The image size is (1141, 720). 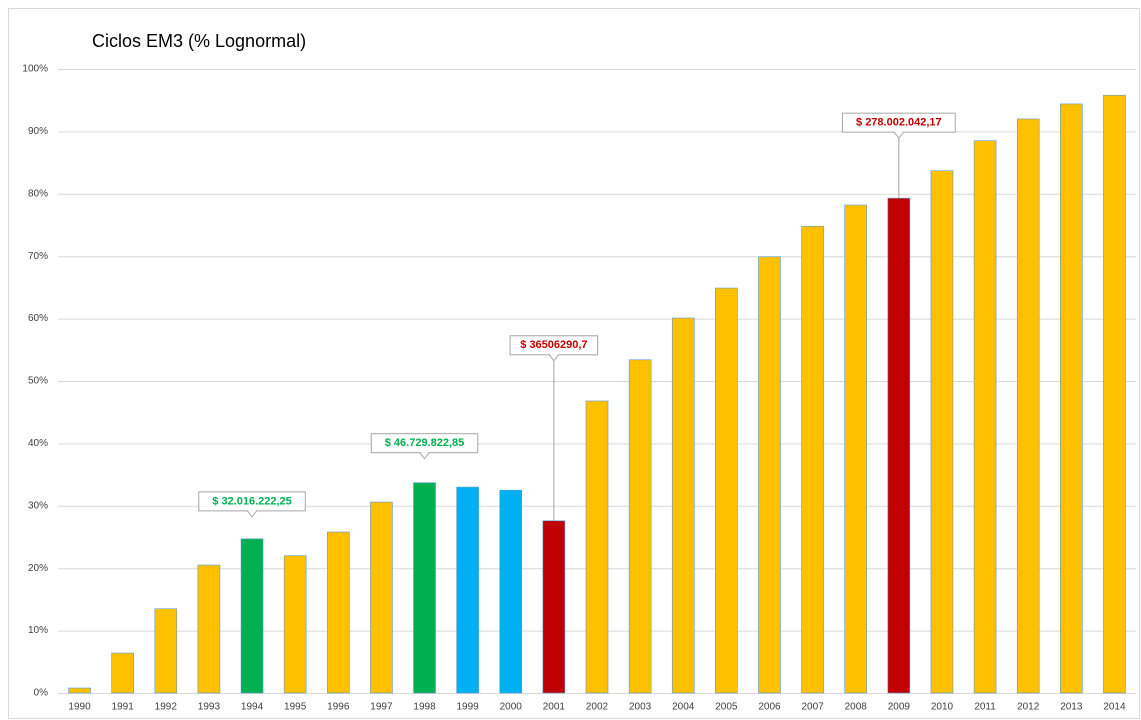 What do you see at coordinates (38, 256) in the screenshot?
I see `y-tick-label: 70%` at bounding box center [38, 256].